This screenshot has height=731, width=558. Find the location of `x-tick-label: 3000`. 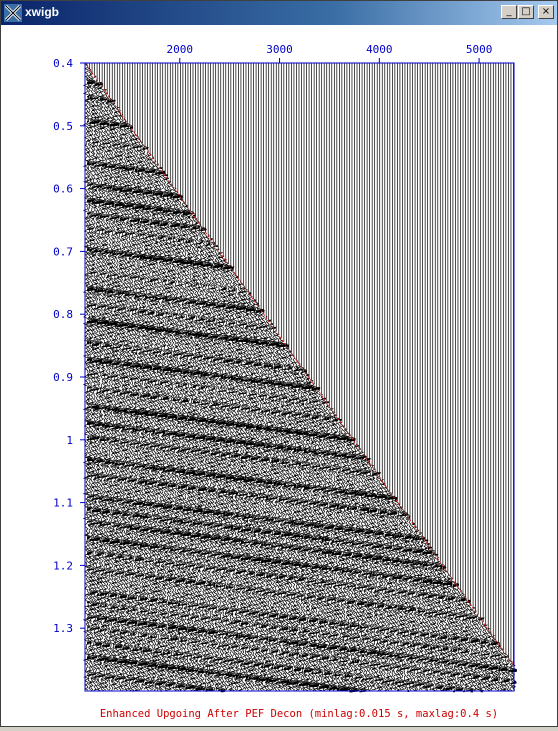

x-tick-label: 3000 is located at coordinates (279, 49).